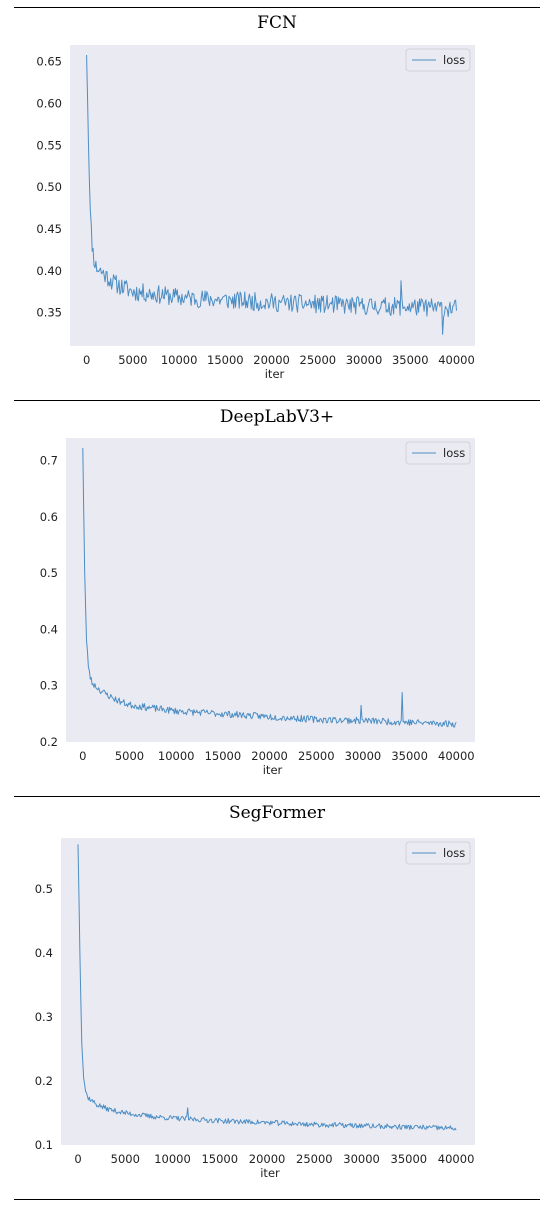  Describe the element at coordinates (49, 271) in the screenshot. I see `y-tick-label: 0.40` at that location.